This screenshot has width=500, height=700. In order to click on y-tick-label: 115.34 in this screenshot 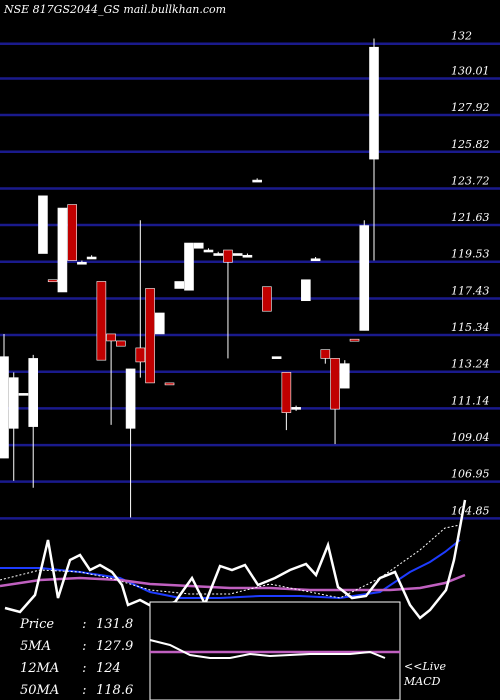, I will do `click(470, 327)`.